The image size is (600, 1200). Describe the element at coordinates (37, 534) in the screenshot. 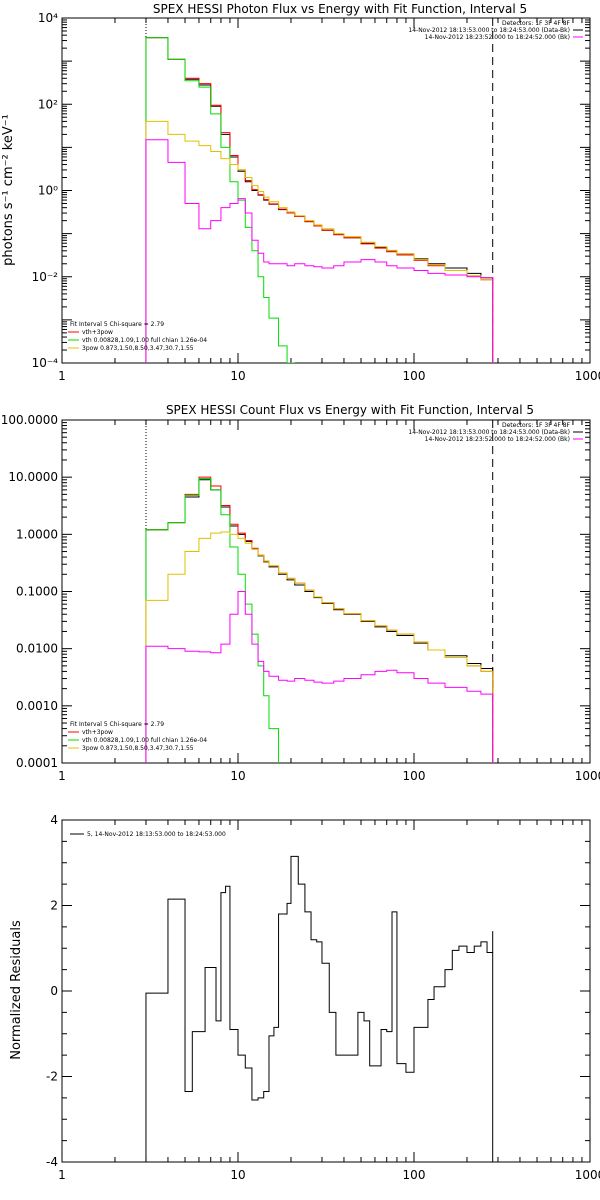

I see `y-tick-label: 1.0000` at that location.